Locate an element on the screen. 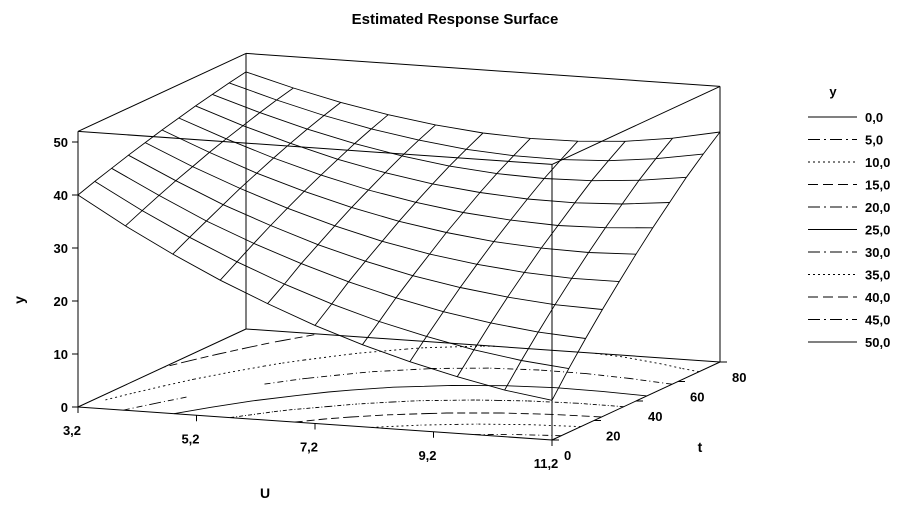 The width and height of the screenshot is (906, 505). surface-line-u-10.4 is located at coordinates (588, 264).